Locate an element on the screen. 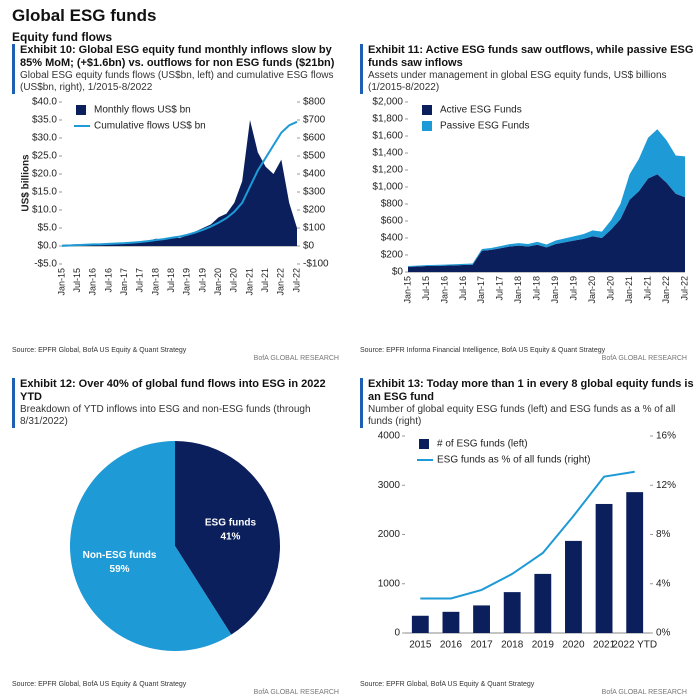  legend-label: Active ESG Funds is located at coordinates (481, 110).